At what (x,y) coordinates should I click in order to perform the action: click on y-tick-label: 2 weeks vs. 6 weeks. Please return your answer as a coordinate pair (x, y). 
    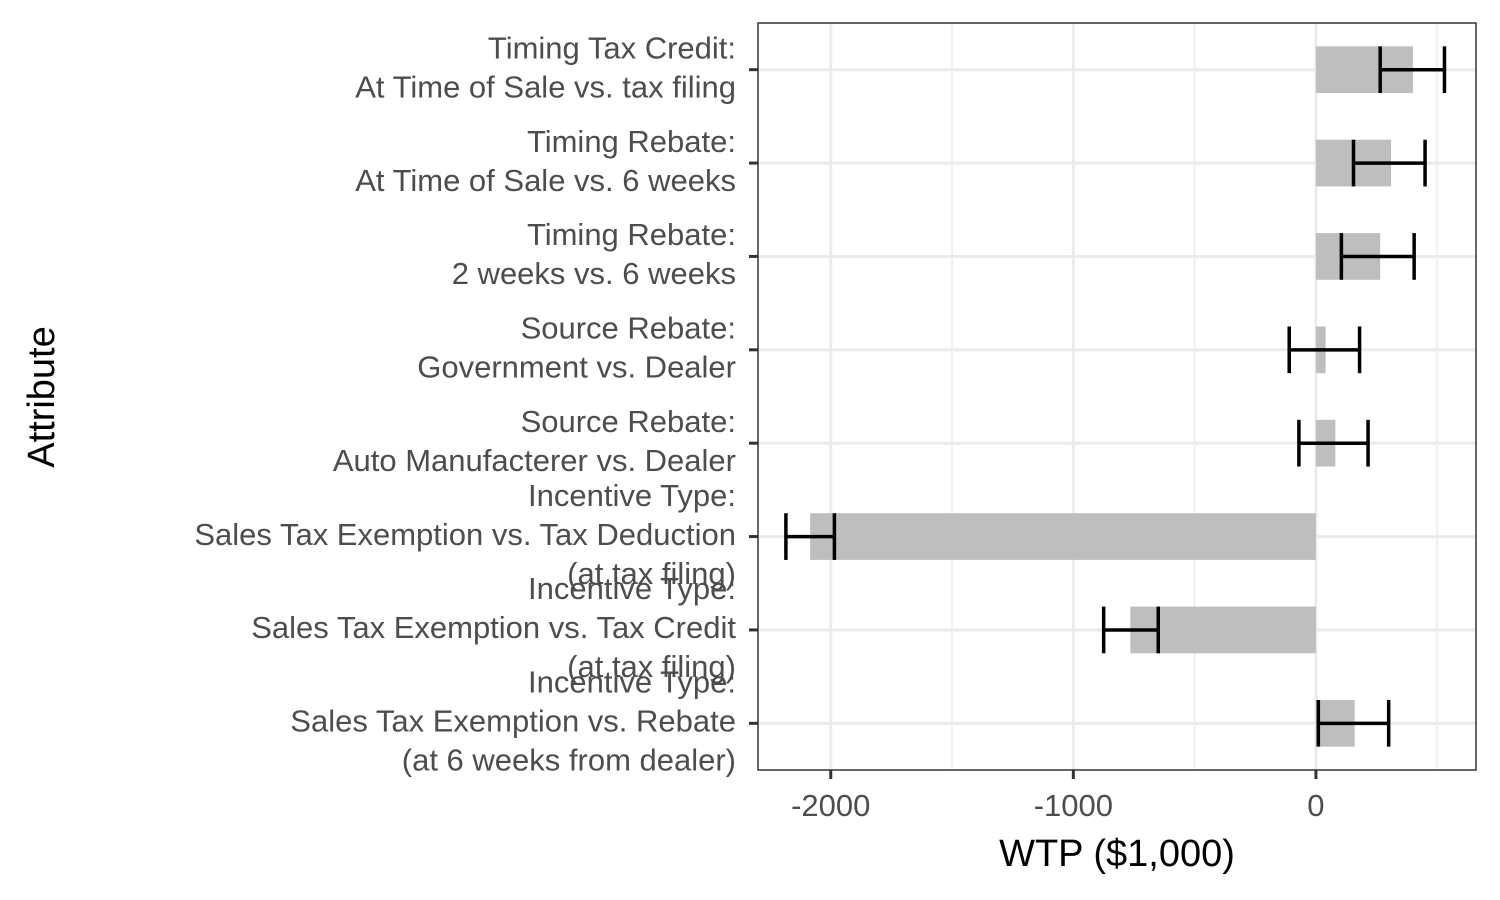
    Looking at the image, I should click on (594, 273).